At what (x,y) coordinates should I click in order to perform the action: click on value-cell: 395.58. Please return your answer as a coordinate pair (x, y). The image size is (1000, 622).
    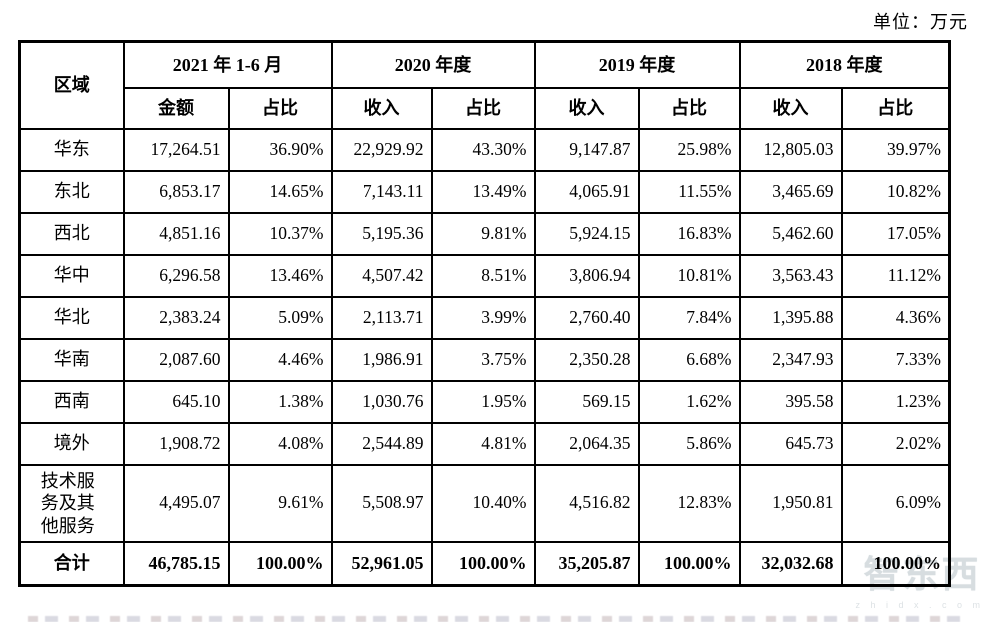
    Looking at the image, I should click on (790, 401).